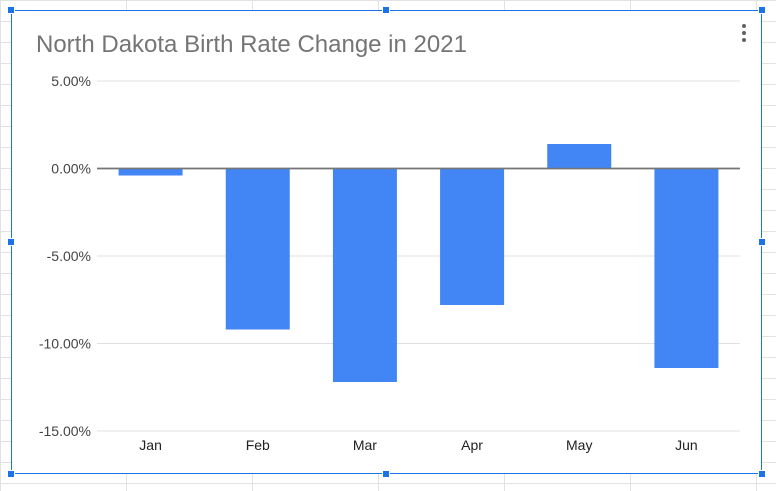  Describe the element at coordinates (364, 275) in the screenshot. I see `bar-mar` at that location.